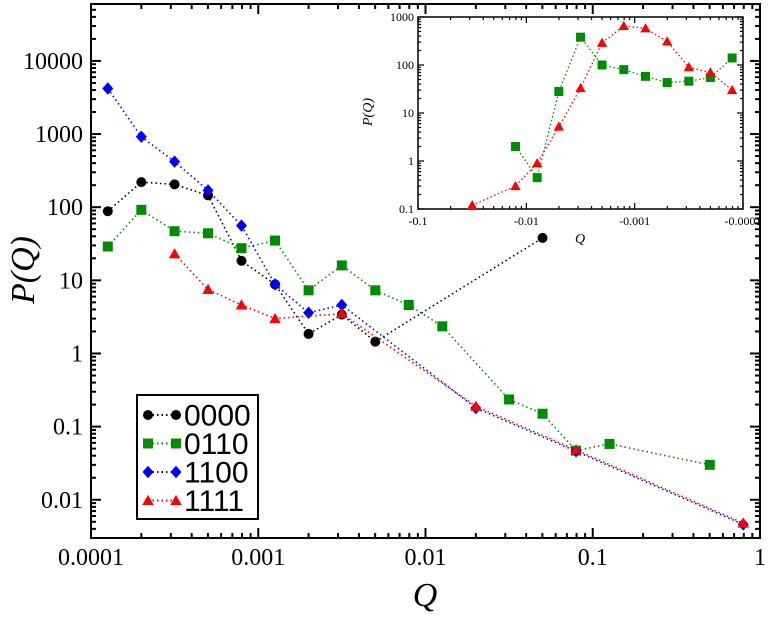 This screenshot has width=781, height=619. Describe the element at coordinates (623, 107) in the screenshot. I see `inset-series-0110-line` at that location.